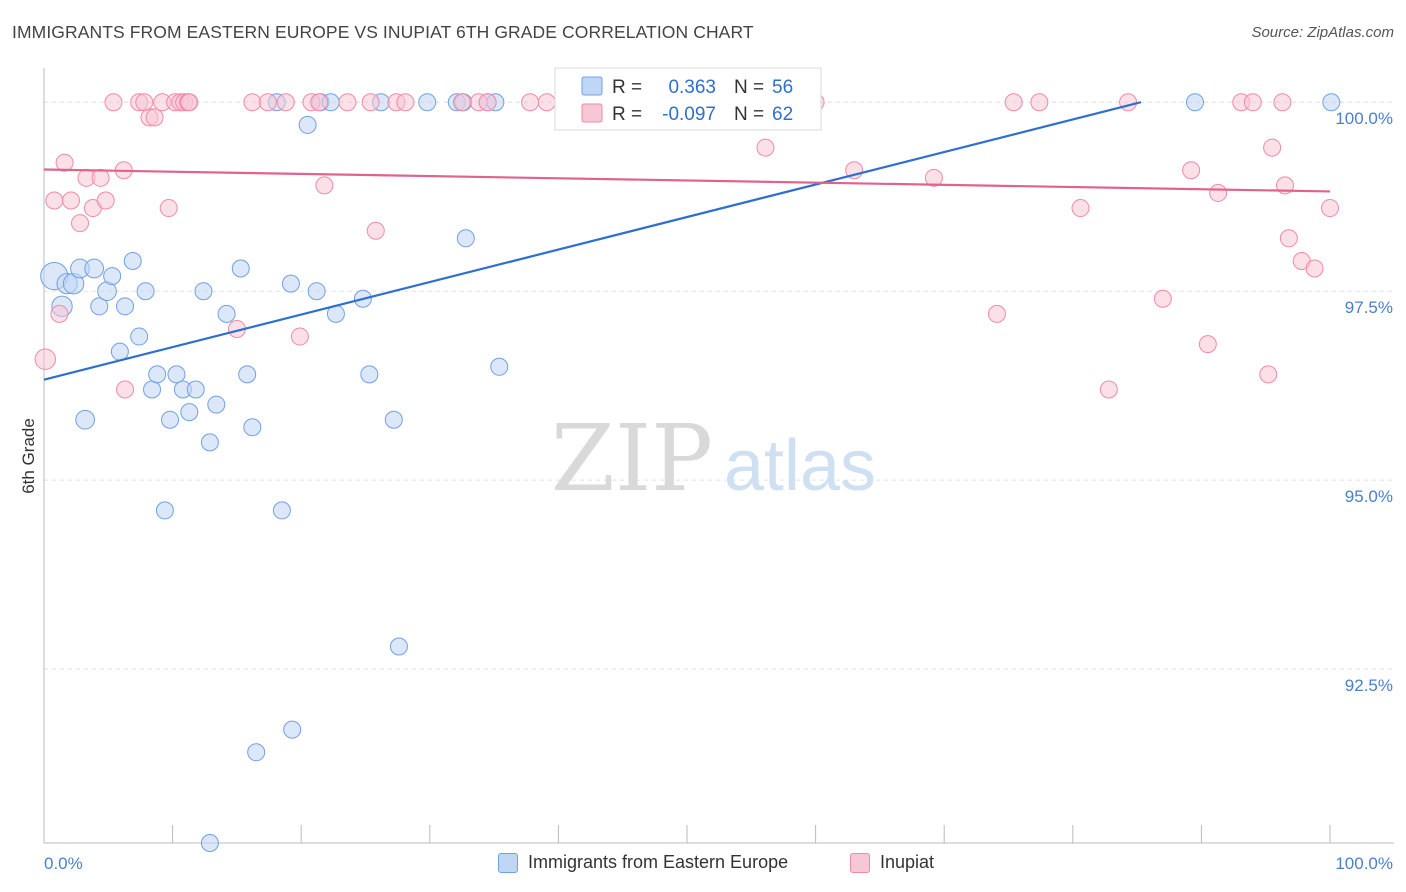 Image resolution: width=1406 pixels, height=892 pixels. Describe the element at coordinates (713, 458) in the screenshot. I see `watermark: ZIP atlas` at that location.